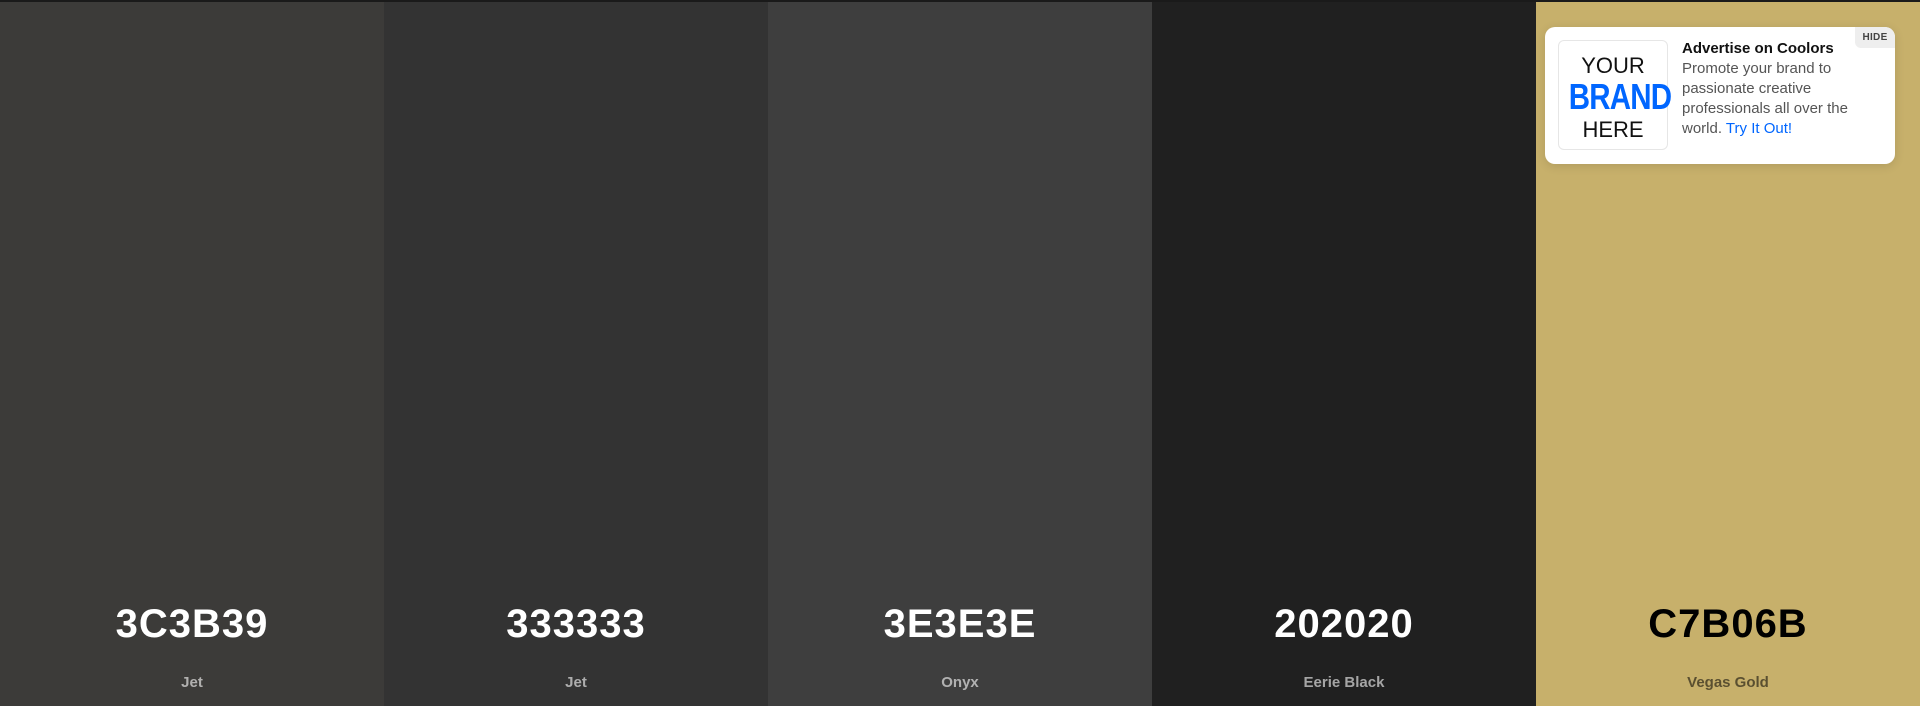 This screenshot has height=706, width=1920. Describe the element at coordinates (1758, 48) in the screenshot. I see `ad-title: Advertise on Coolors` at that location.